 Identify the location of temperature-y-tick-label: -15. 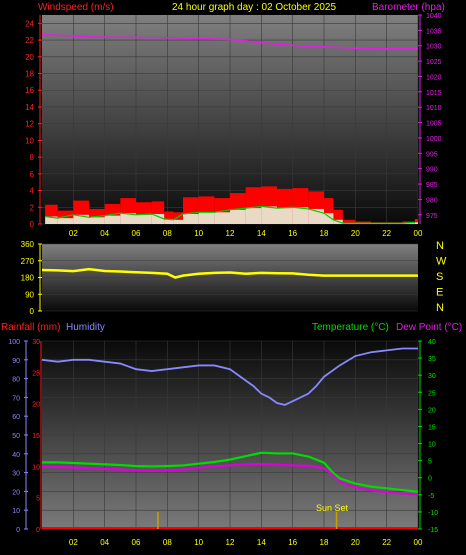
(433, 530).